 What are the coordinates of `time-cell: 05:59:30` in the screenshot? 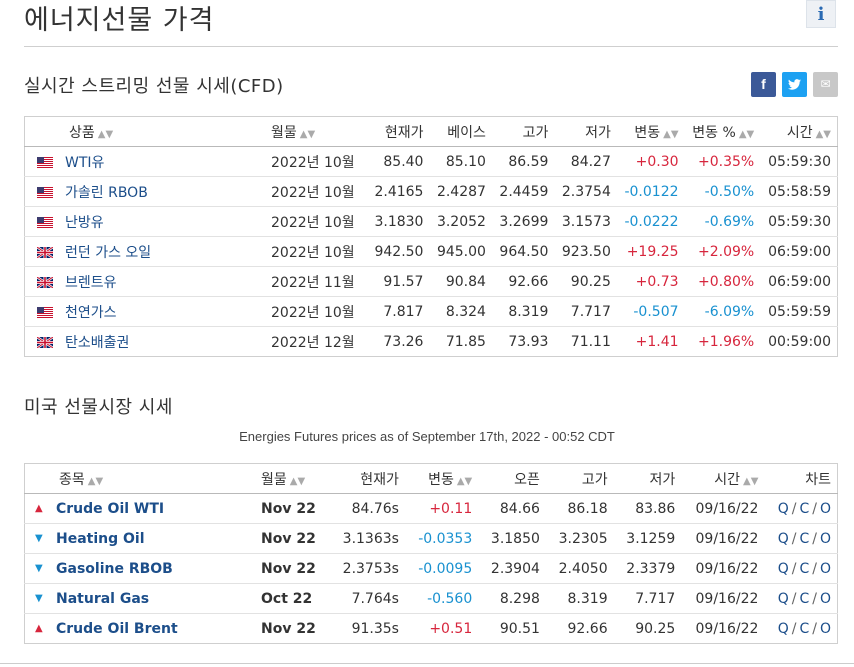 It's located at (799, 161).